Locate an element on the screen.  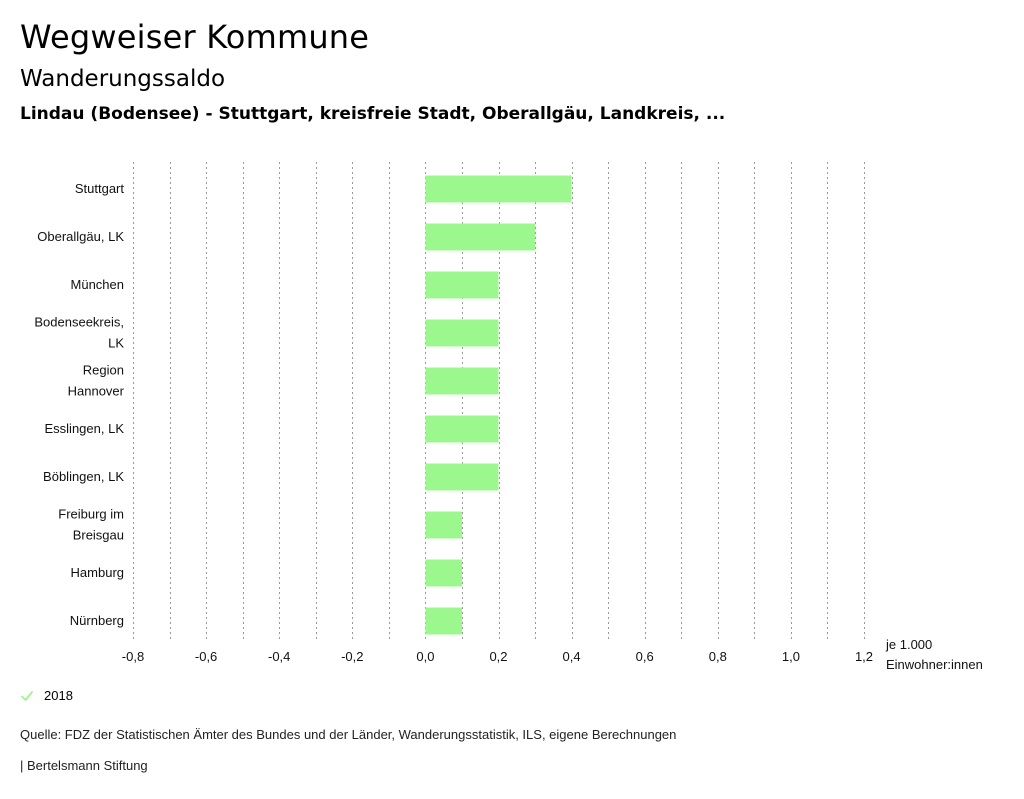
x-tick-label: 0,2 is located at coordinates (498, 656).